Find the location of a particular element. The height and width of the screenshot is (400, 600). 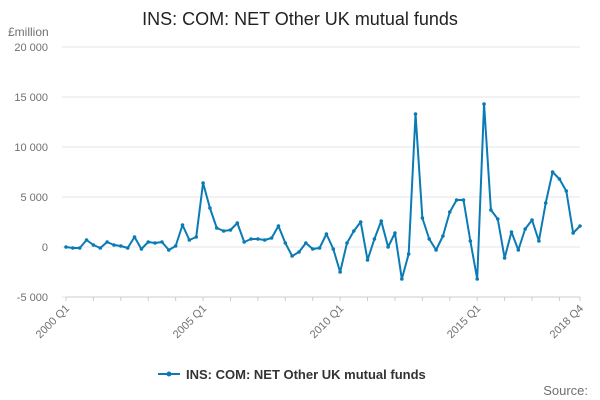

legend: INS: COM: NET Other UK mutual funds is located at coordinates (292, 374).